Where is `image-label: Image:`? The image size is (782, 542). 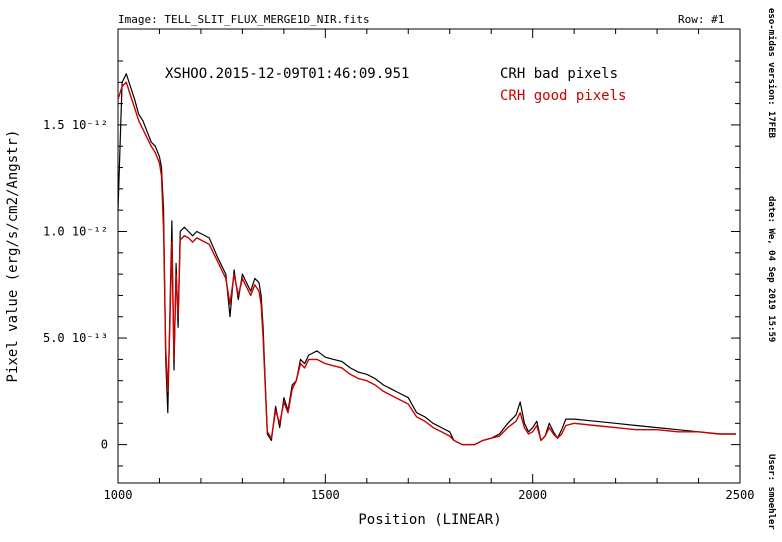
image-label: Image: is located at coordinates (138, 19).